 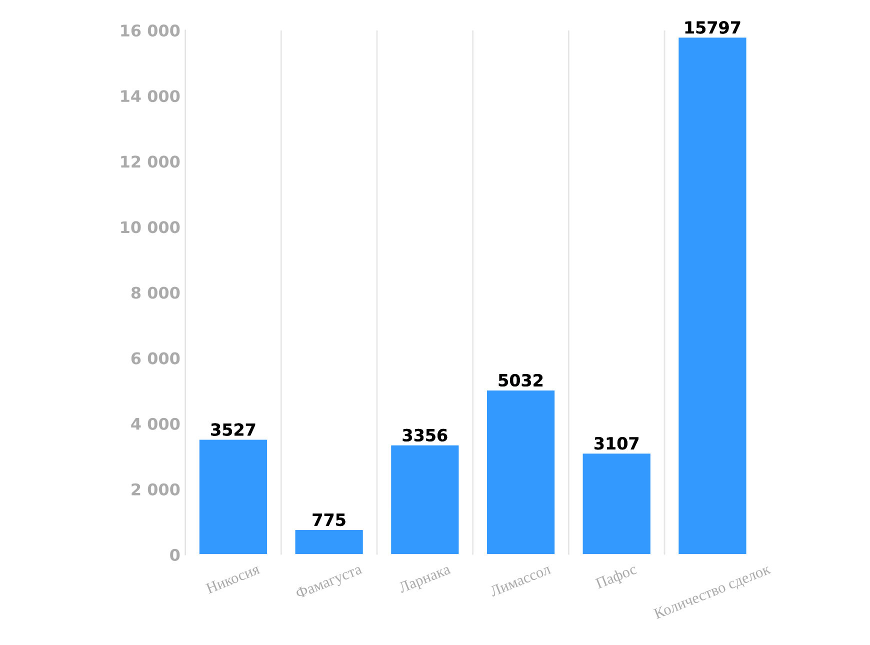 I want to click on data-label: 3527, so click(x=233, y=429).